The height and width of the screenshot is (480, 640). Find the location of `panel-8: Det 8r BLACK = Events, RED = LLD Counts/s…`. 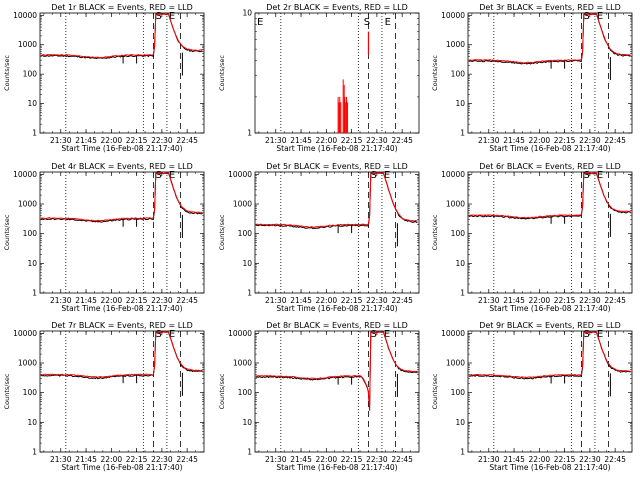

panel-8: Det 8r BLACK = Events, RED = LLD Counts/s… is located at coordinates (319, 396).